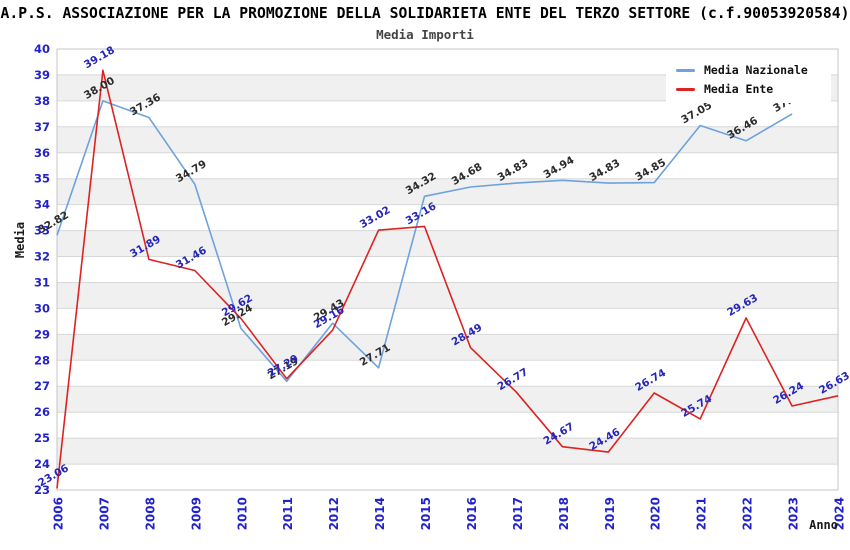 This screenshot has height=550, width=850. What do you see at coordinates (685, 89) in the screenshot?
I see `red-line-swatch-icon` at bounding box center [685, 89].